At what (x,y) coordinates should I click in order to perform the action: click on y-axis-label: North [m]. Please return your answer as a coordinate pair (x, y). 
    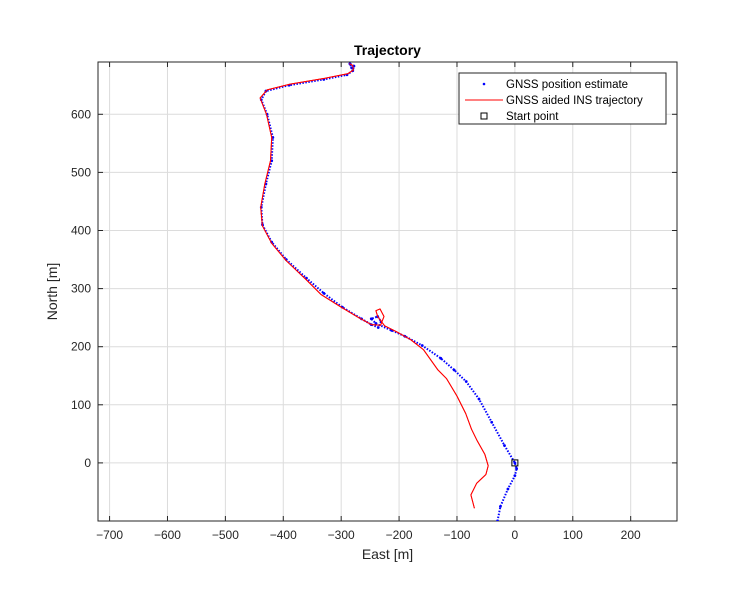
    Looking at the image, I should click on (52, 292).